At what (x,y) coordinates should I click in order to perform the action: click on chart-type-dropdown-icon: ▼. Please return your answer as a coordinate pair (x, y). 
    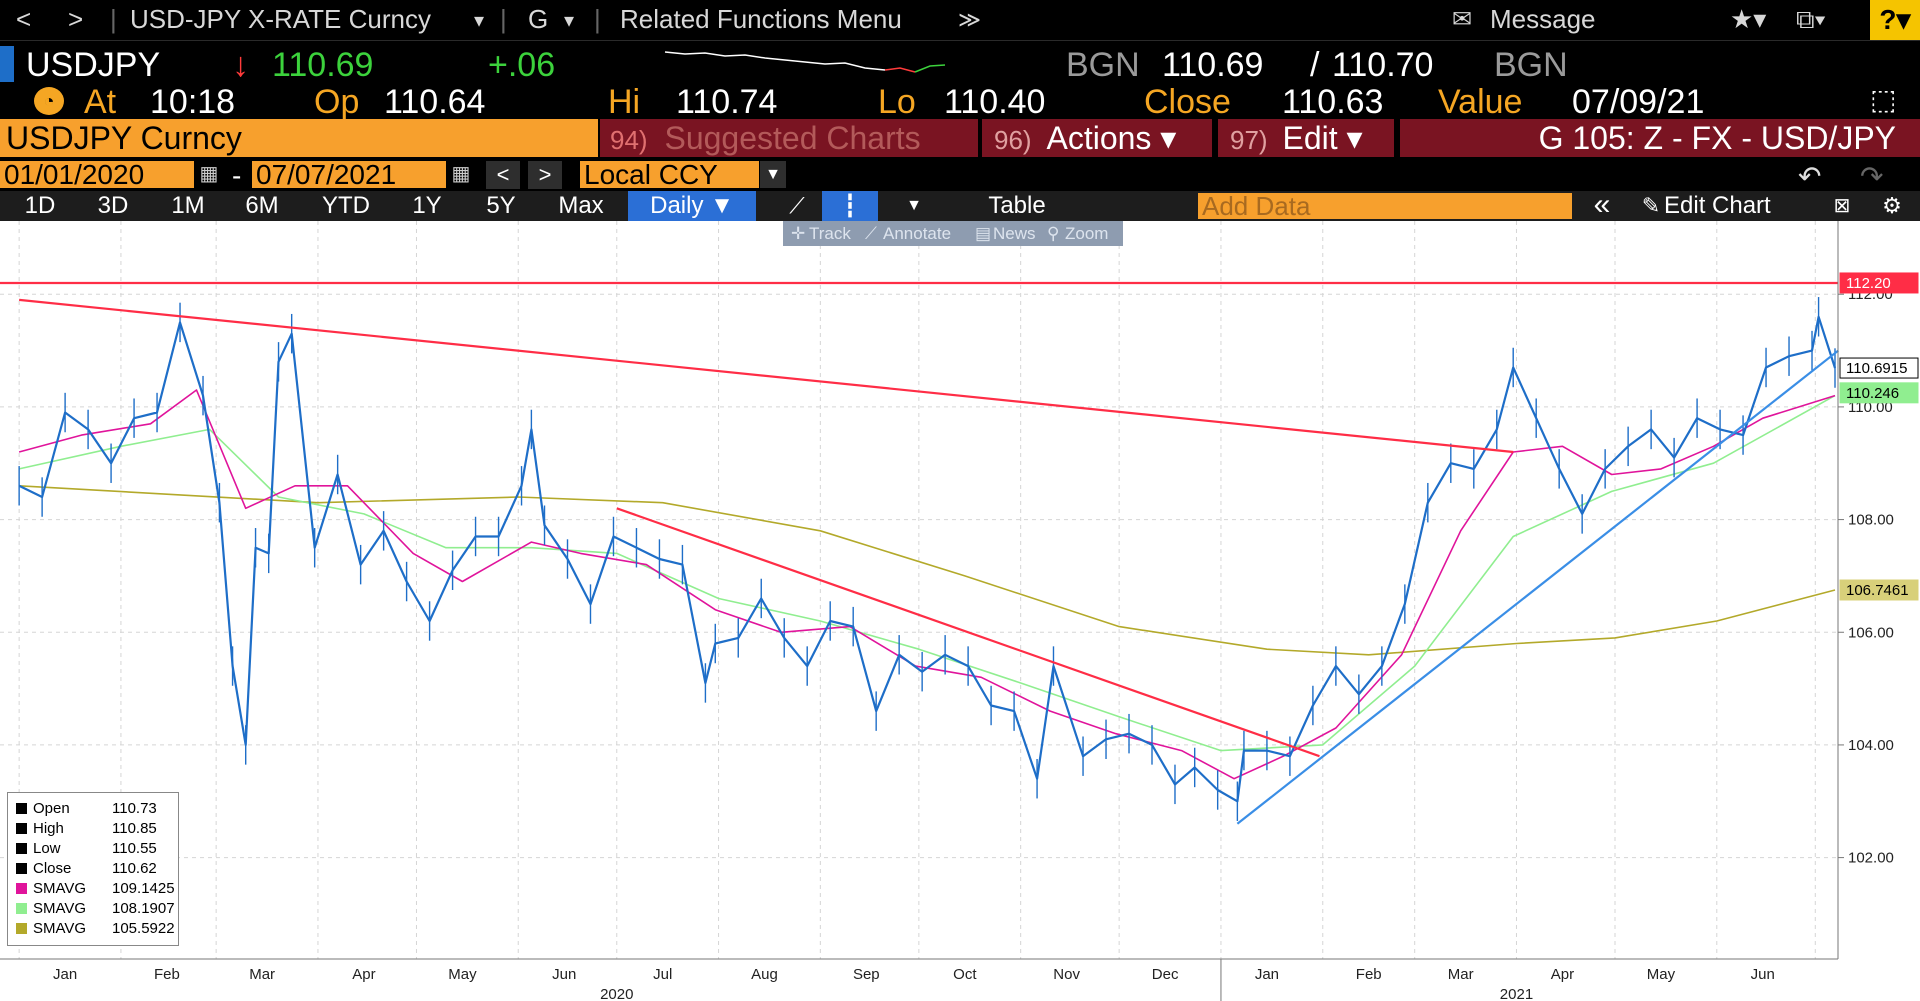
    Looking at the image, I should click on (914, 205).